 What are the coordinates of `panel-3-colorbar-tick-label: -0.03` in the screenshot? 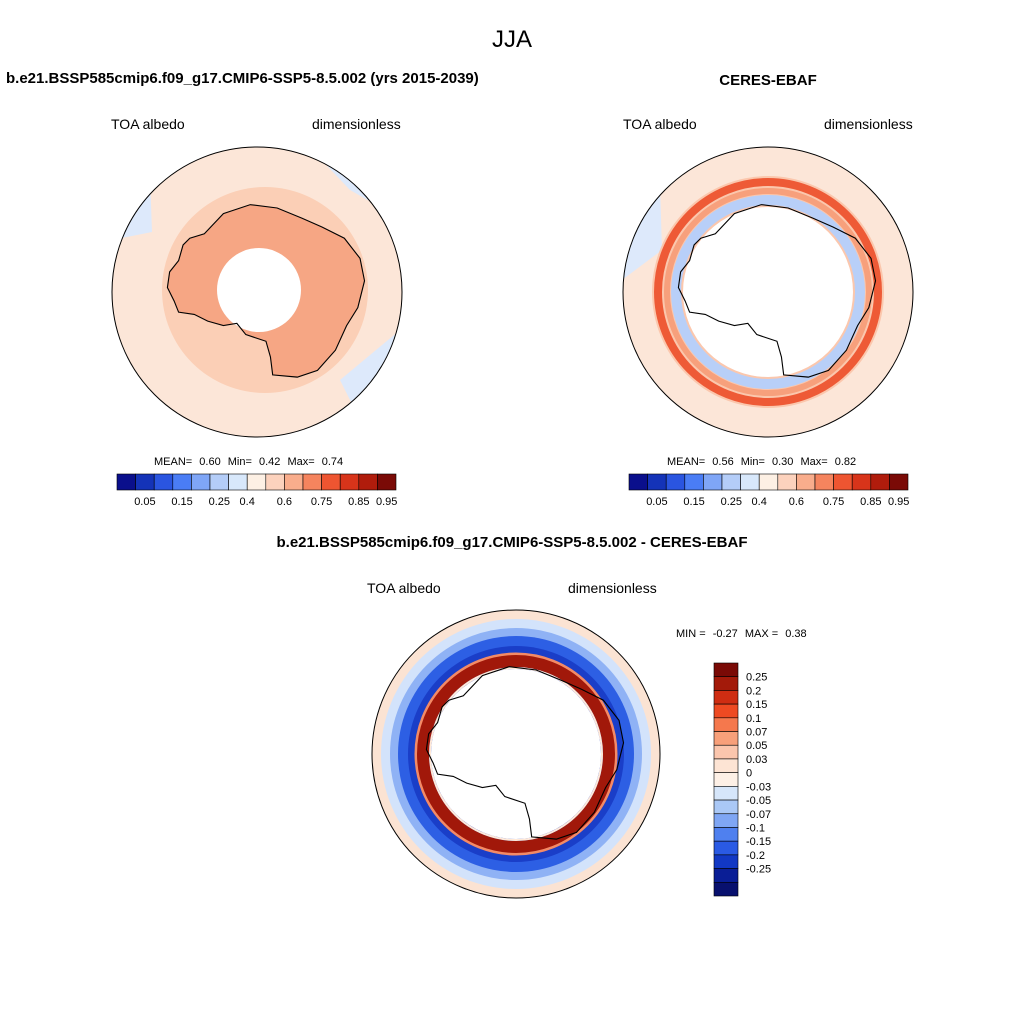 It's located at (758, 787).